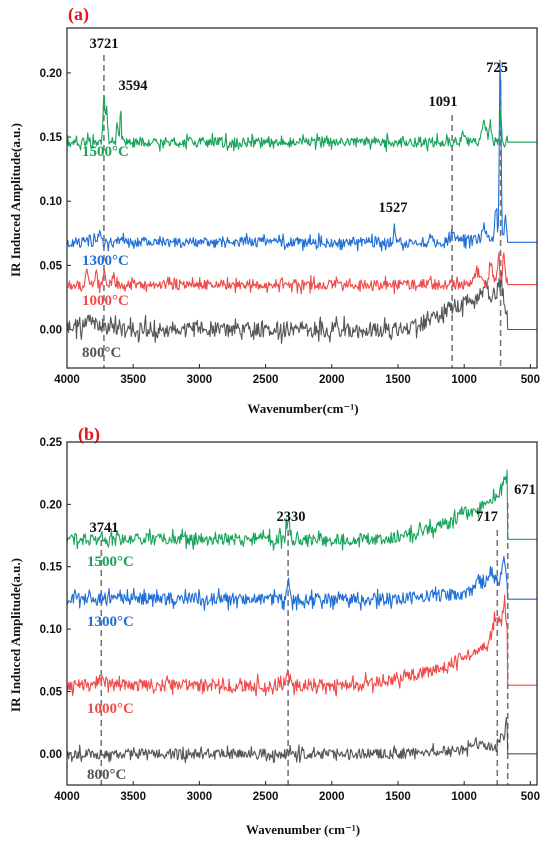 Image resolution: width=550 pixels, height=846 pixels. I want to click on y-tick-label-b: 0.15, so click(51, 568).